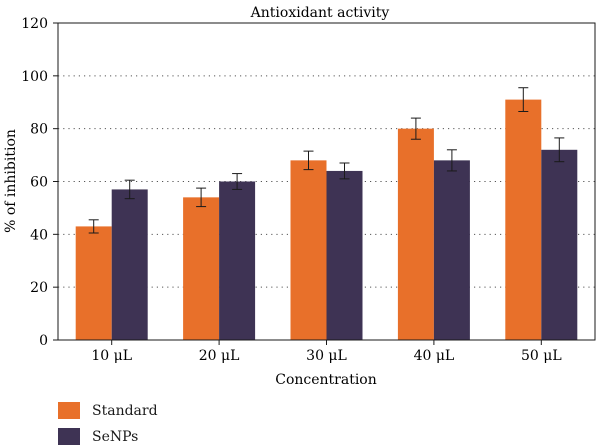 The width and height of the screenshot is (600, 448). I want to click on legend-label-standard: Standard, so click(125, 410).